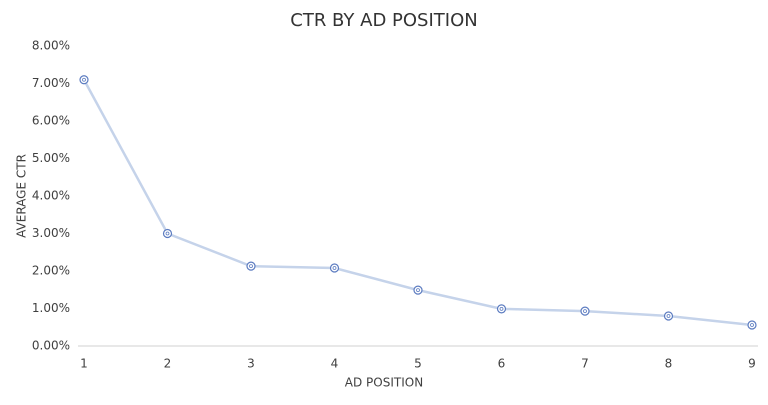 Image resolution: width=768 pixels, height=405 pixels. Describe the element at coordinates (51, 196) in the screenshot. I see `y-tick-label: 4.00%` at that location.